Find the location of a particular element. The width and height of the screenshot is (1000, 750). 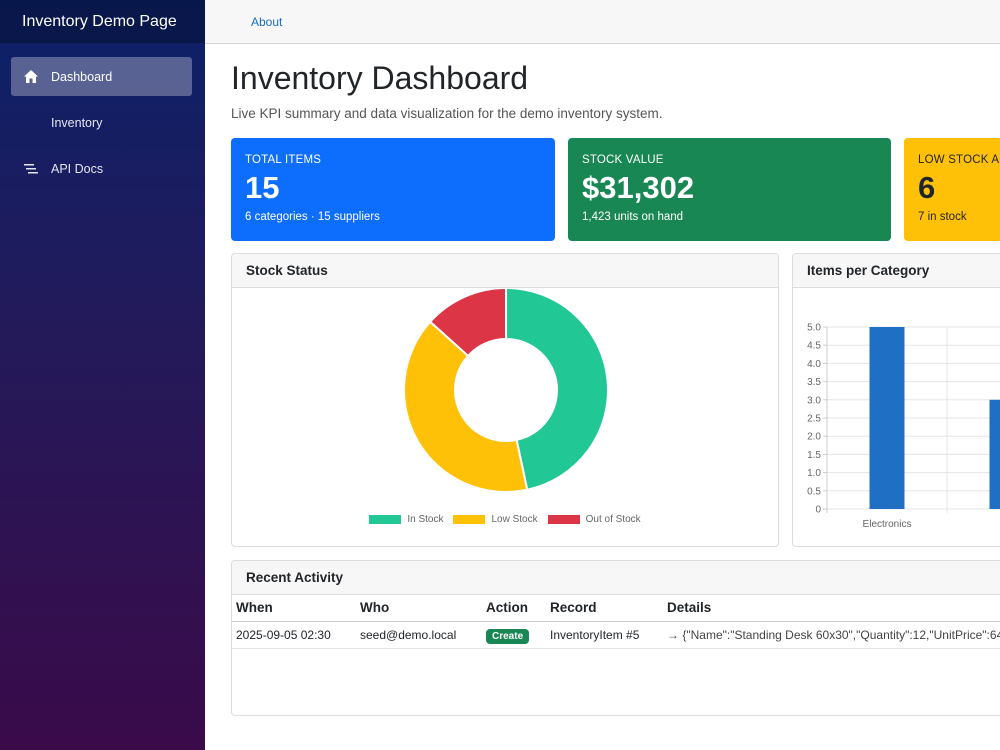

column-header-record: Record is located at coordinates (604, 608).